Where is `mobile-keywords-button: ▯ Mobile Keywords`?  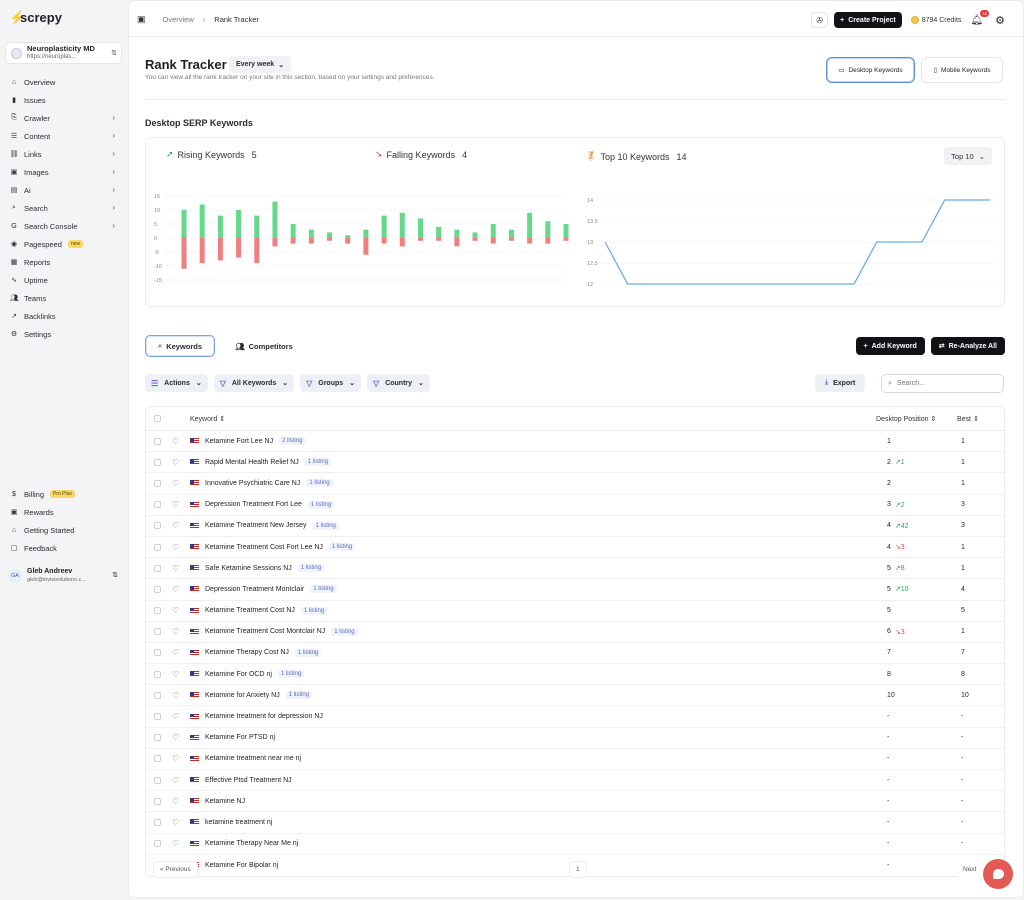
mobile-keywords-button: ▯ Mobile Keywords is located at coordinates (962, 70).